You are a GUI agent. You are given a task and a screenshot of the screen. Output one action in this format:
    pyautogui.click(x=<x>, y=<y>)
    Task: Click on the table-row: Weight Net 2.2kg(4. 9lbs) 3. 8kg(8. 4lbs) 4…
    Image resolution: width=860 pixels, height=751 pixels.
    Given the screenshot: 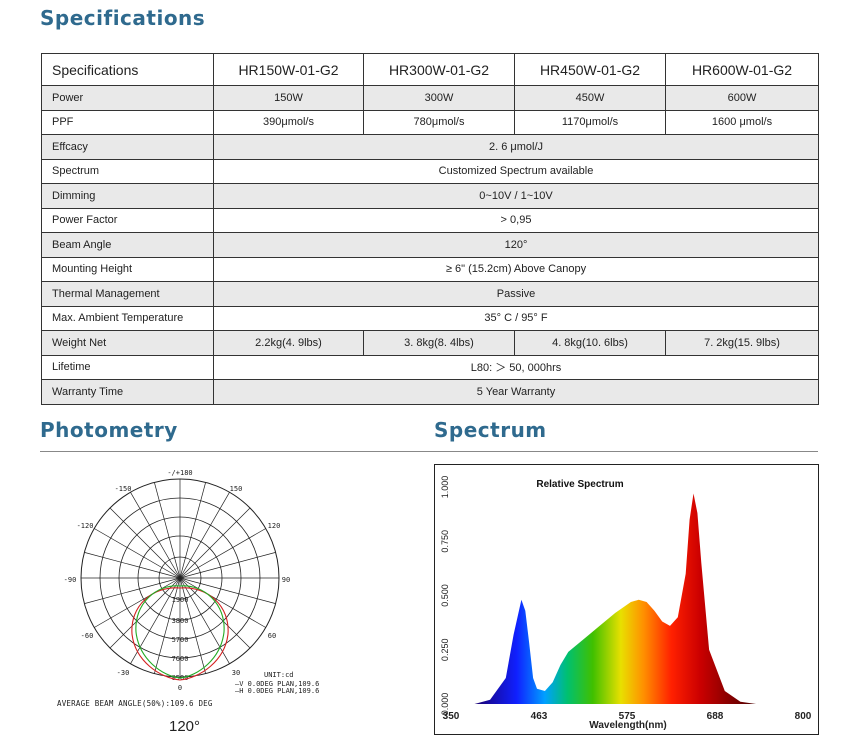 What is the action you would take?
    pyautogui.click(x=430, y=343)
    